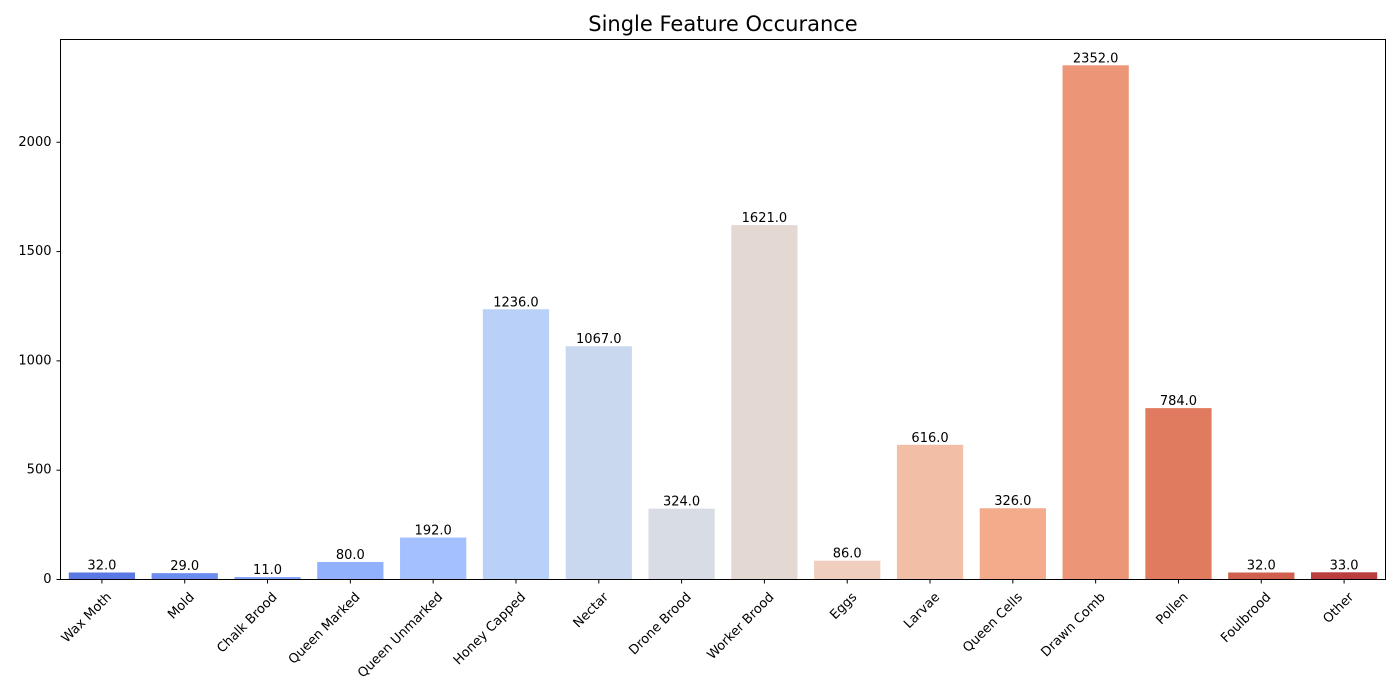  What do you see at coordinates (599, 339) in the screenshot?
I see `bar-value-label: 1067.0` at bounding box center [599, 339].